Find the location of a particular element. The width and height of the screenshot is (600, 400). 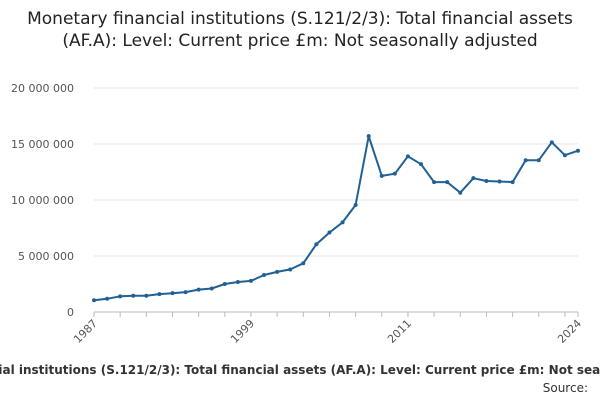

y-tick-label: 15 000 000 is located at coordinates (42, 144).